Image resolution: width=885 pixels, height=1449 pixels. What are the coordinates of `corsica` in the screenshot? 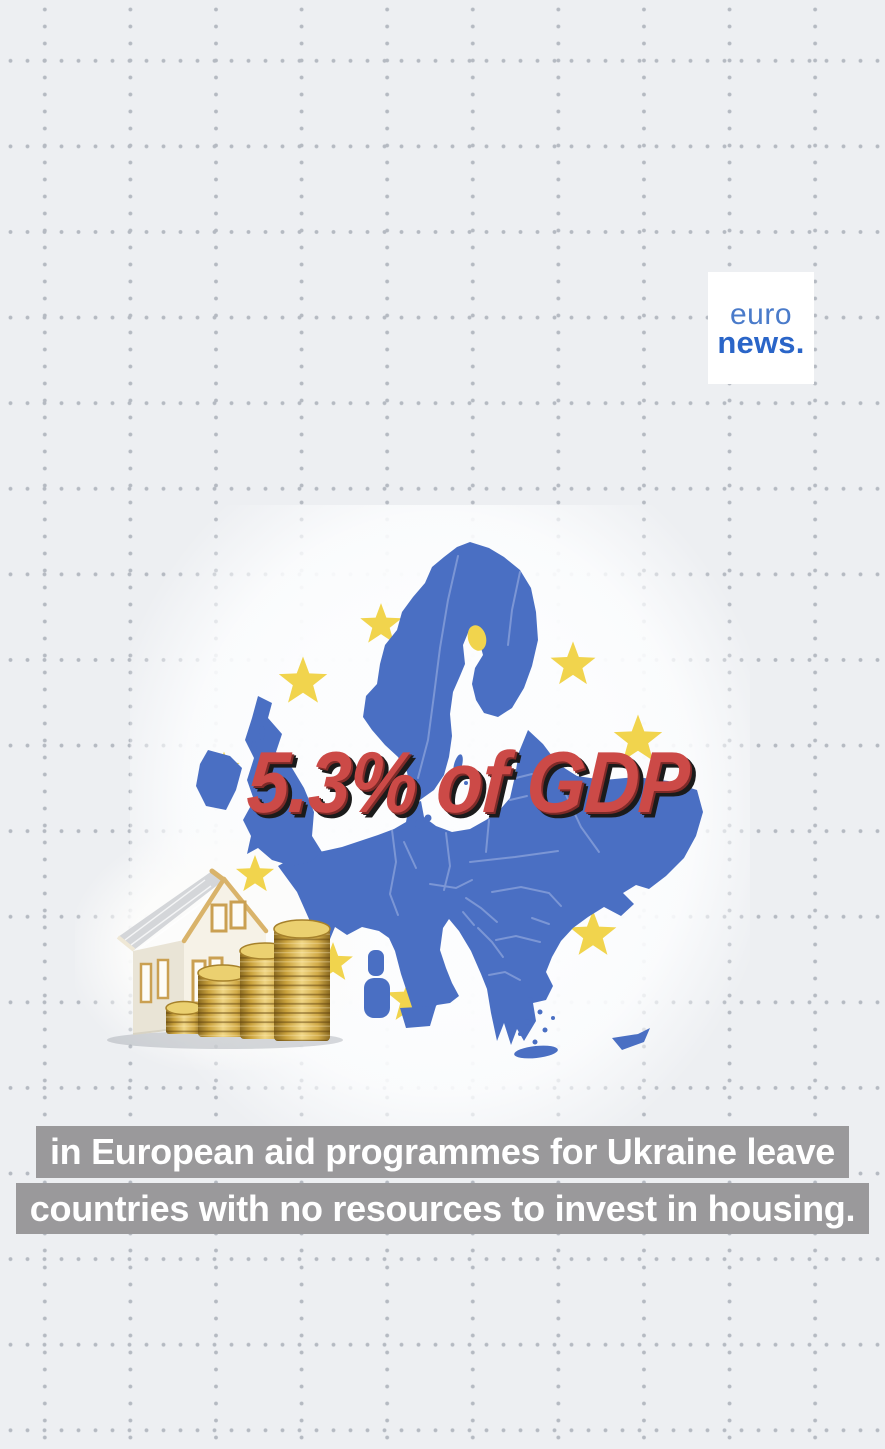 It's located at (376, 963).